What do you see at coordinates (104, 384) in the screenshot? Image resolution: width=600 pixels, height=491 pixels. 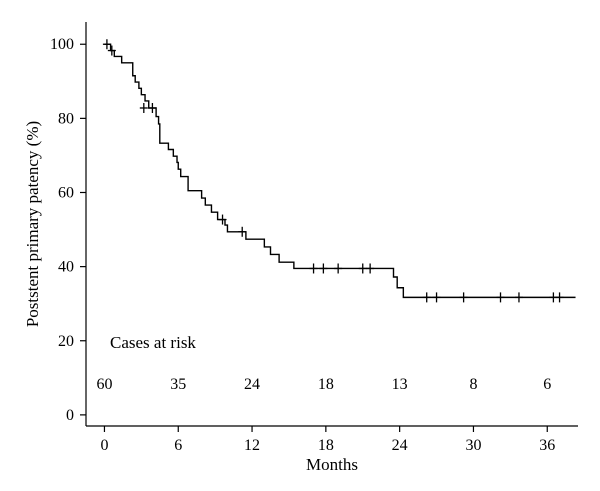 I see `cases-at-risk-value: 60` at bounding box center [104, 384].